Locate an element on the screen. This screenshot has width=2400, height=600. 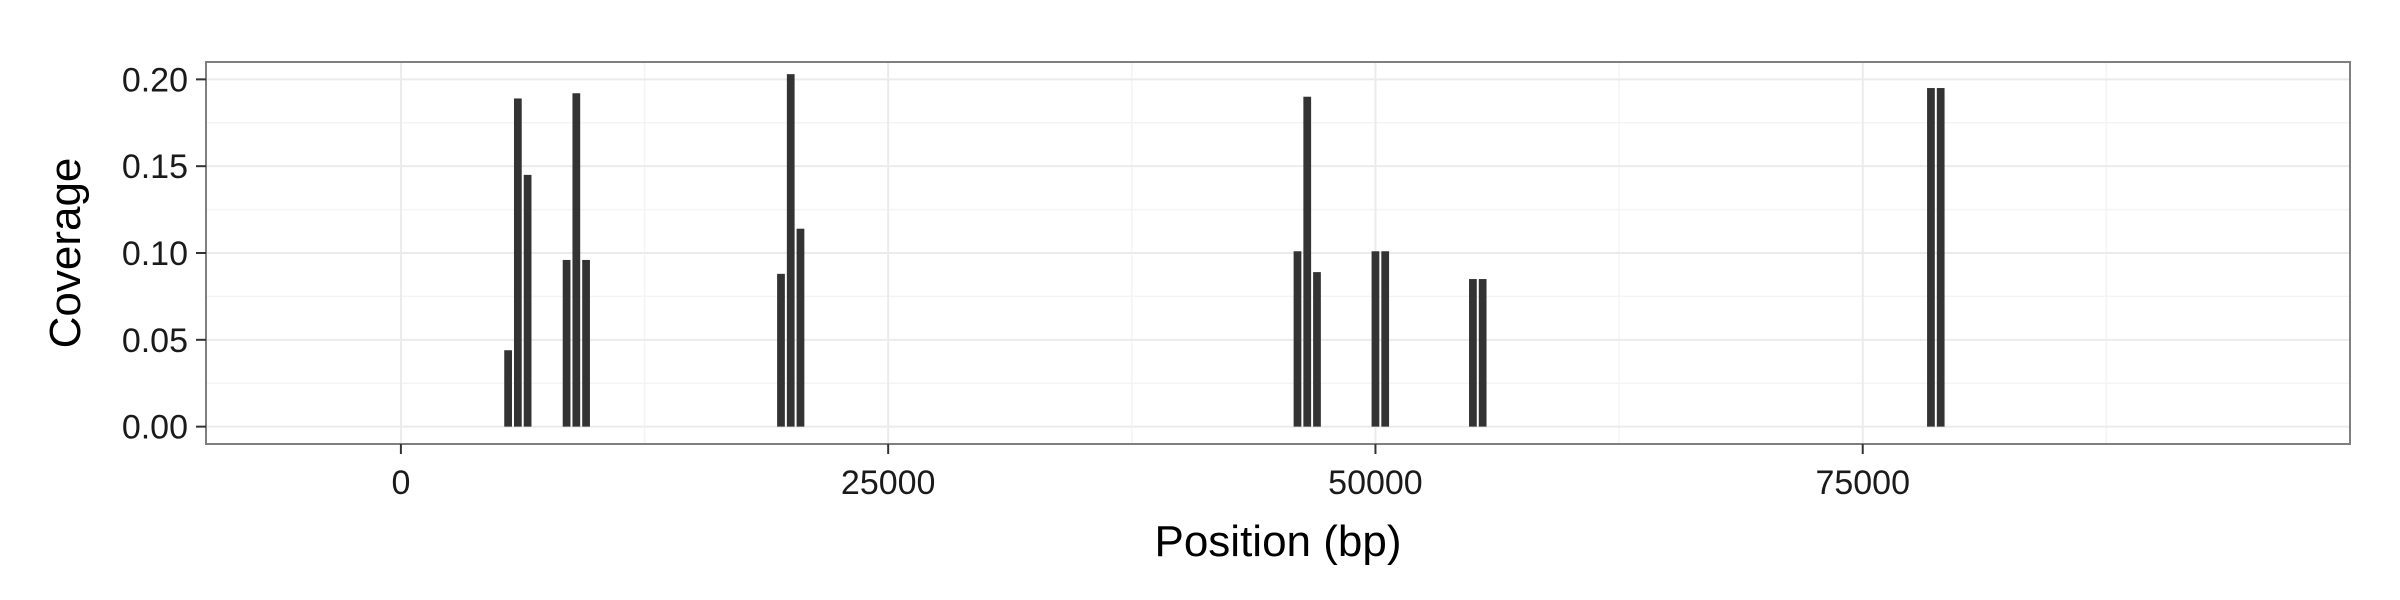
y-tick-label: 0.15 is located at coordinates (155, 167).